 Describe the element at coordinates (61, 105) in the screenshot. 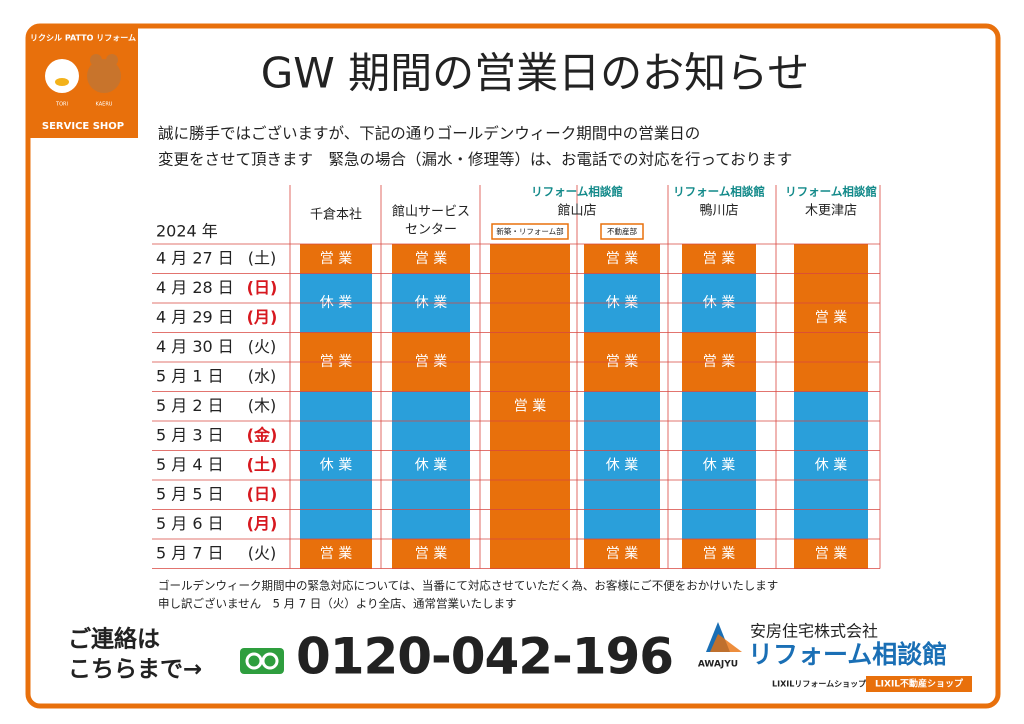

I see `badge-name: TORI` at that location.